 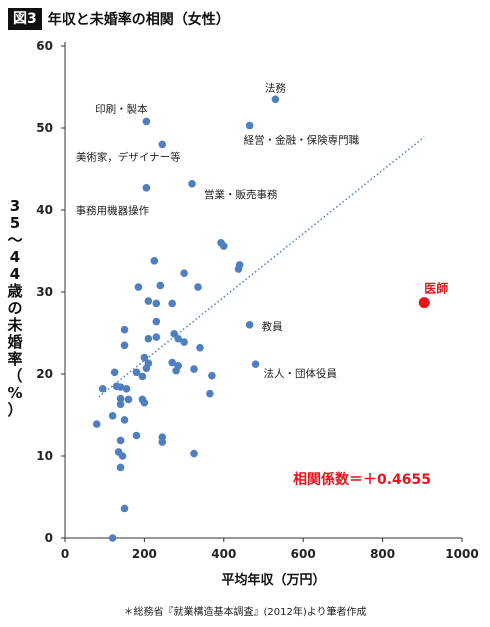 I want to click on y-tick-label: 30, so click(x=44, y=292).